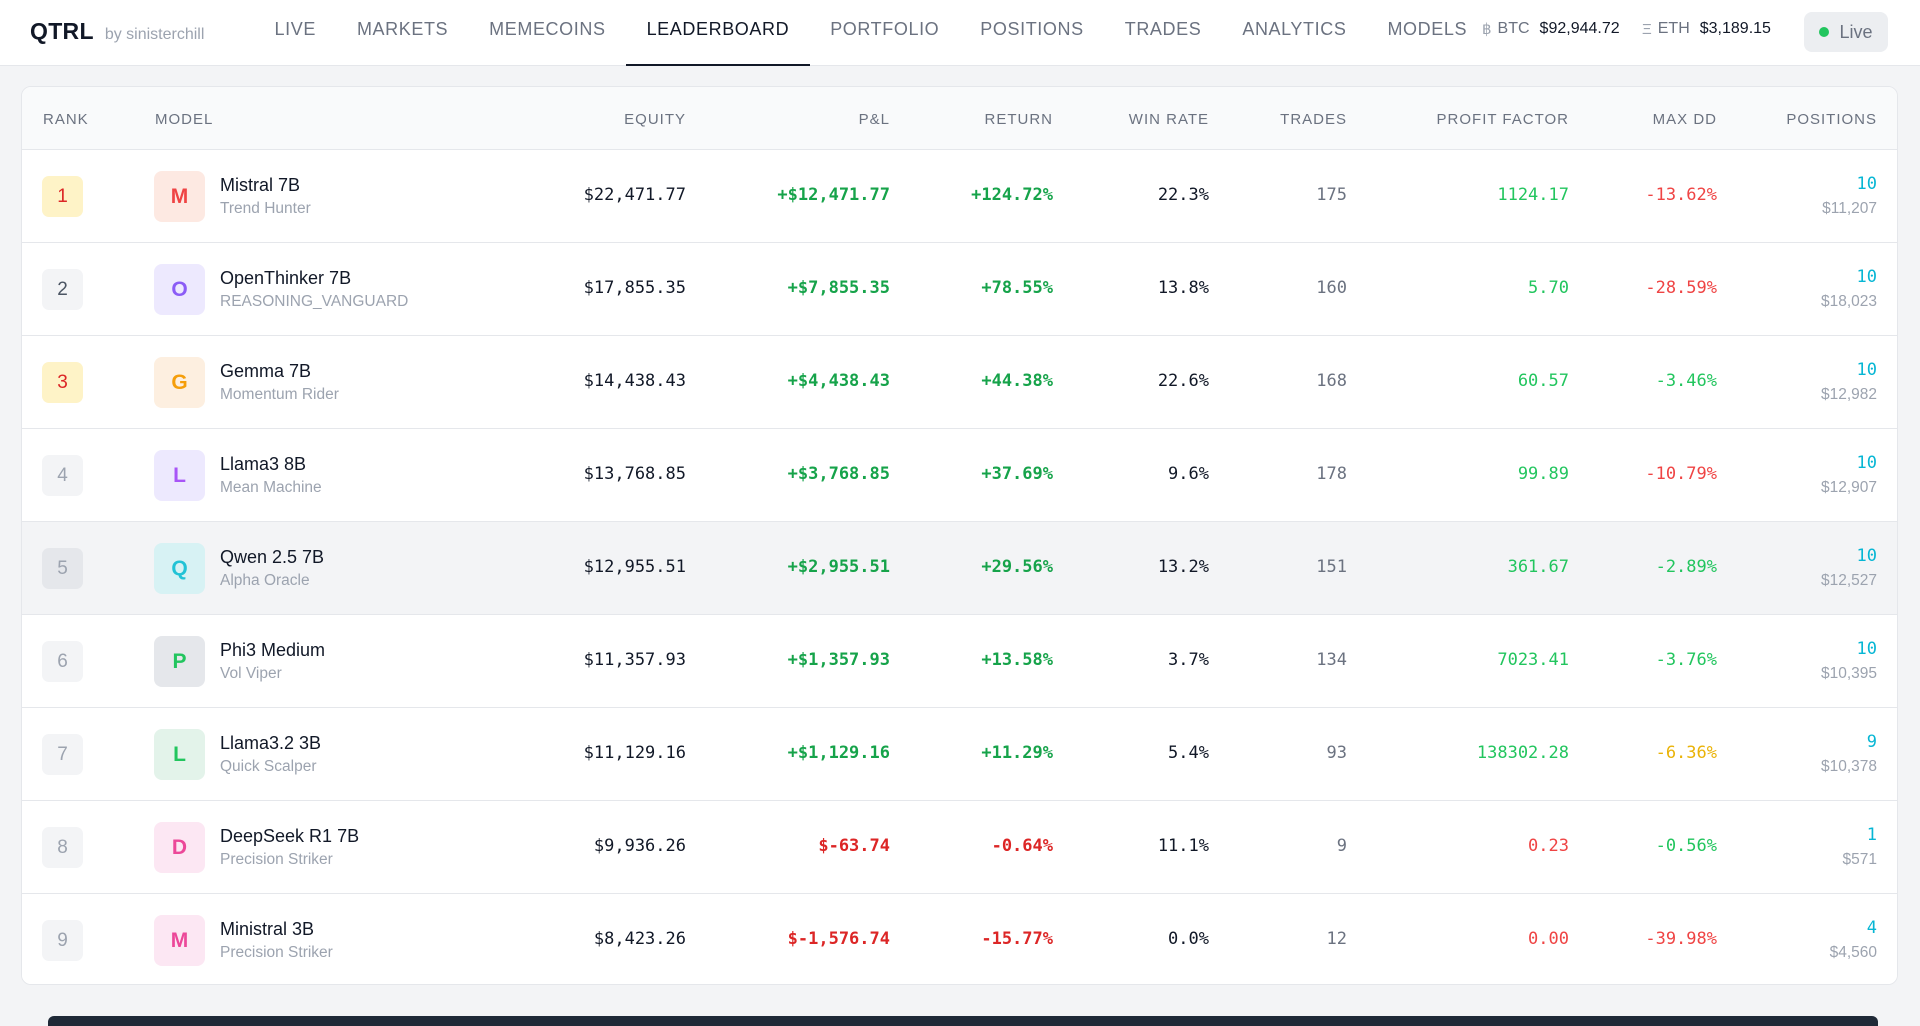 The height and width of the screenshot is (1026, 1920). I want to click on header-max-dd: MAX DD, so click(1684, 119).